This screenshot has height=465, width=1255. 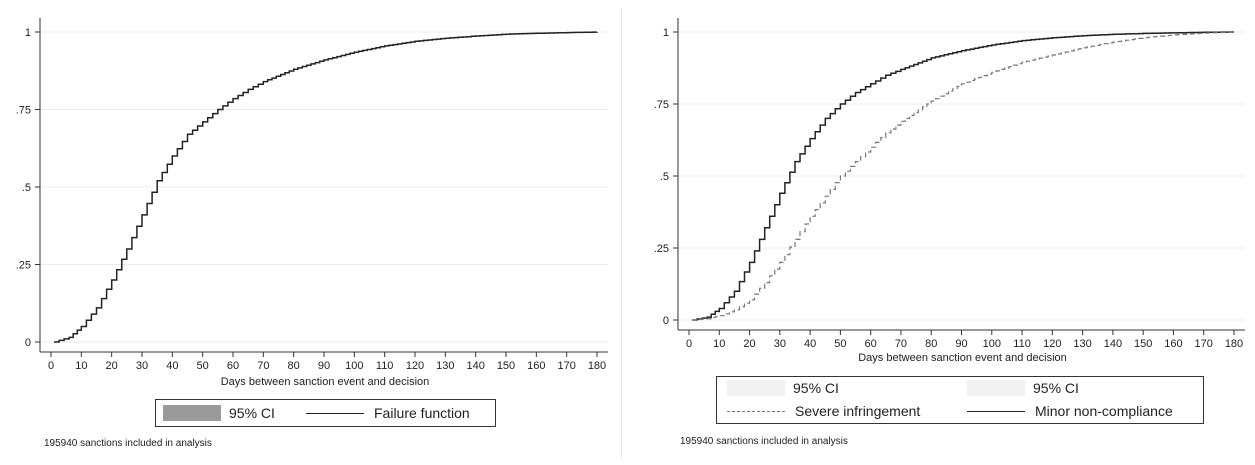 I want to click on legend-item-ci: 95% CI, so click(x=219, y=413).